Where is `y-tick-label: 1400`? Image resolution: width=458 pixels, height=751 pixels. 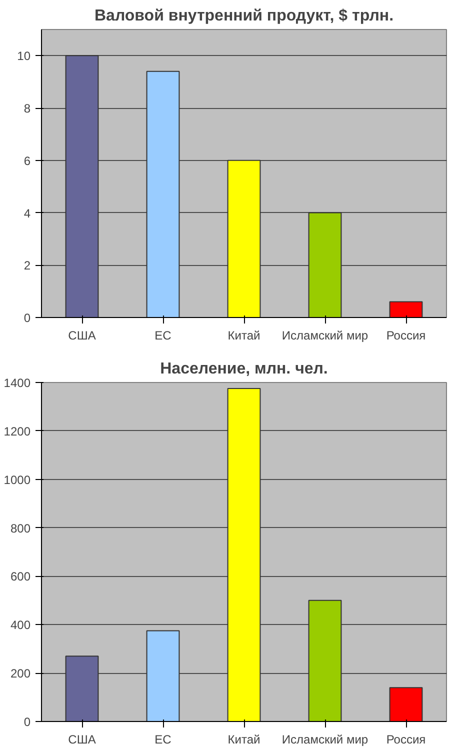 y-tick-label: 1400 is located at coordinates (17, 383).